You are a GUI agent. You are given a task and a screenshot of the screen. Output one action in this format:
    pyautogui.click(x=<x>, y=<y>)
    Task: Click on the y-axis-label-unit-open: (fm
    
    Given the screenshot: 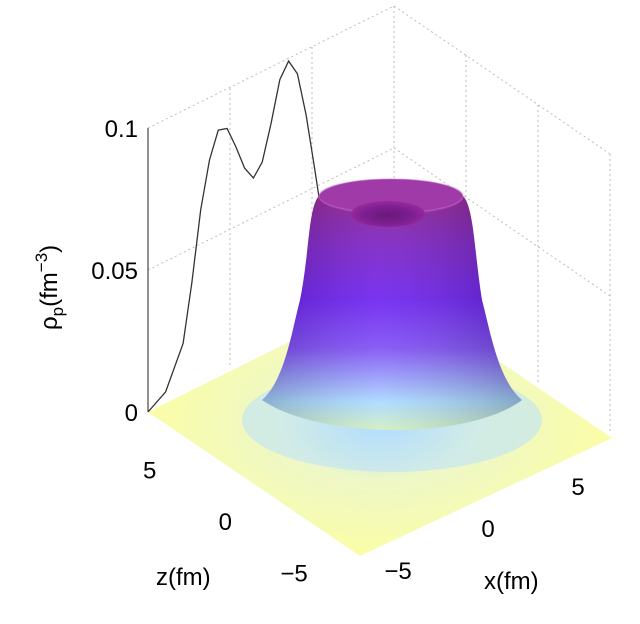 What is the action you would take?
    pyautogui.click(x=49, y=289)
    